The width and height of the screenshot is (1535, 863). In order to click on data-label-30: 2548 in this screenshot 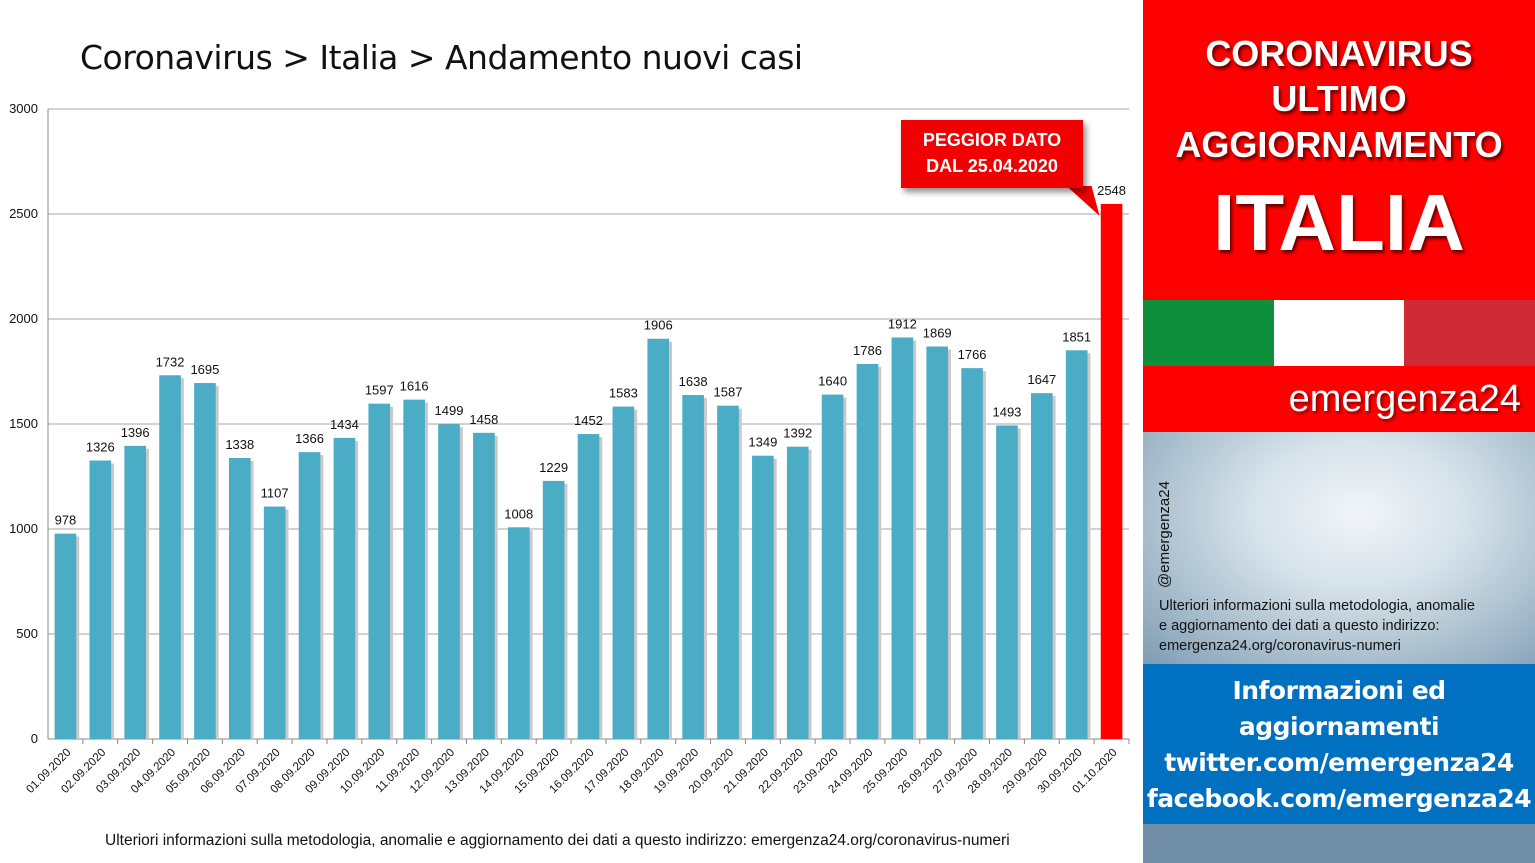, I will do `click(1111, 190)`.